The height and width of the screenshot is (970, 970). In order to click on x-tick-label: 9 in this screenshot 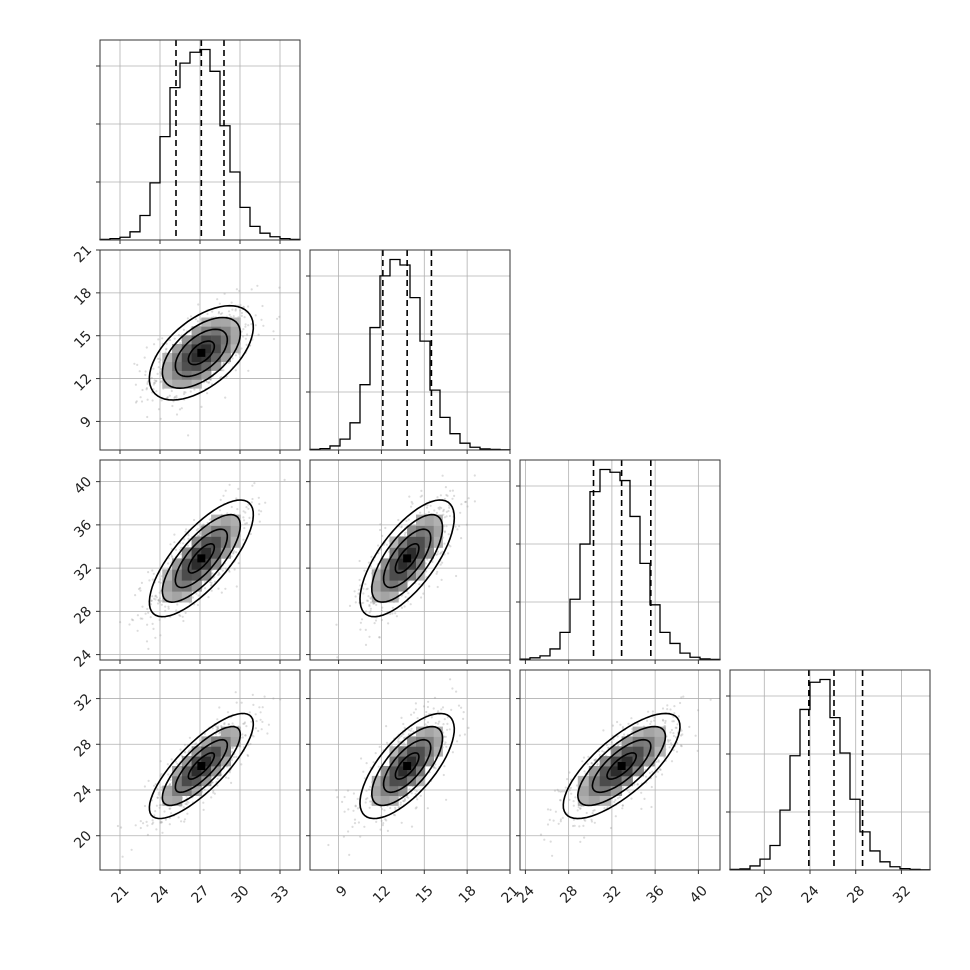, I will do `click(342, 892)`.